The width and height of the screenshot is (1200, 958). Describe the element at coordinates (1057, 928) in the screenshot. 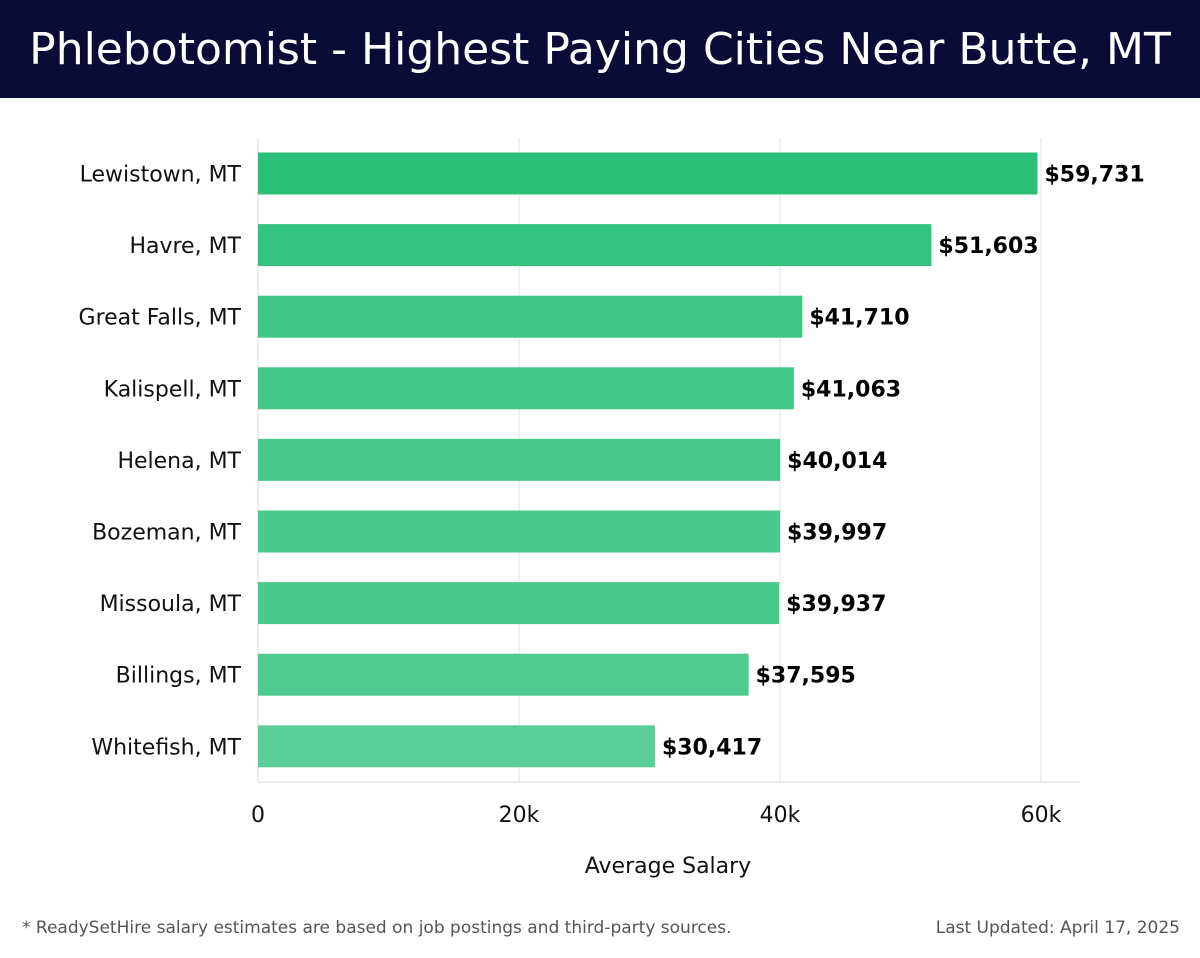

I see `last-updated: Last Updated: April 17, 2025` at that location.